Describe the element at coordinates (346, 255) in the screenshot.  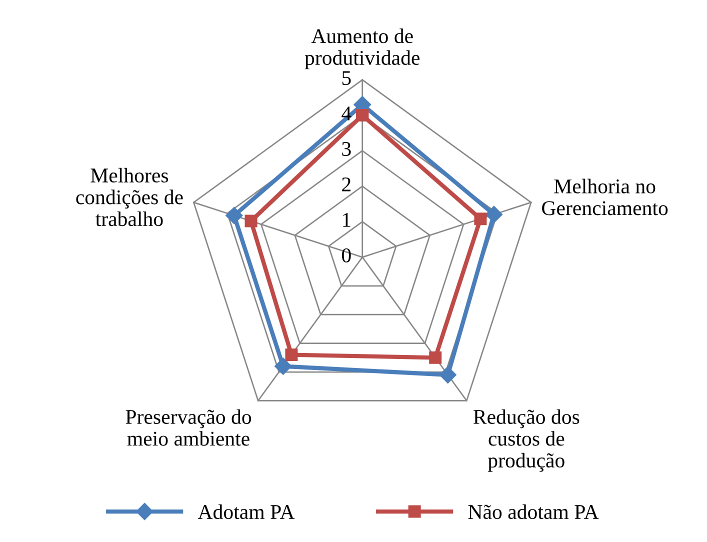
I see `y-tick-label: 0` at that location.